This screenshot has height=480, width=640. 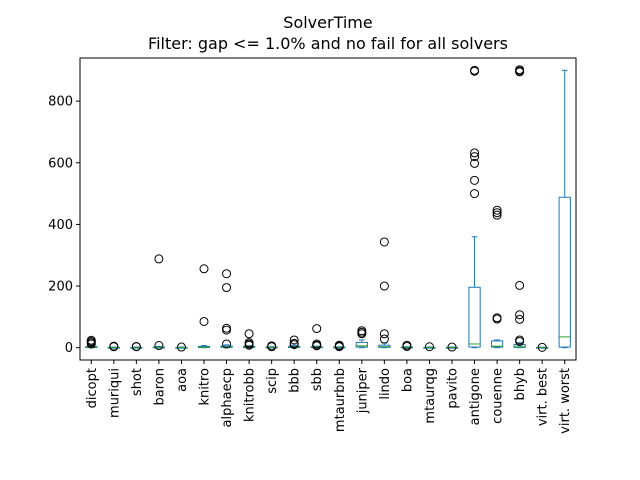 I want to click on box-bbb, so click(x=294, y=342).